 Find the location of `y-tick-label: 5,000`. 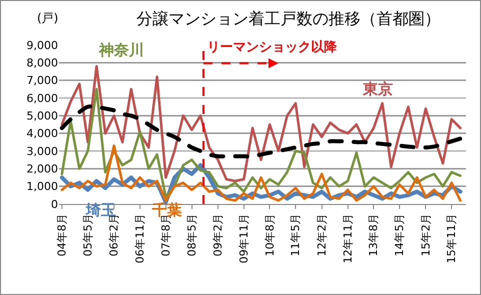

y-tick-label: 5,000 is located at coordinates (42, 116).